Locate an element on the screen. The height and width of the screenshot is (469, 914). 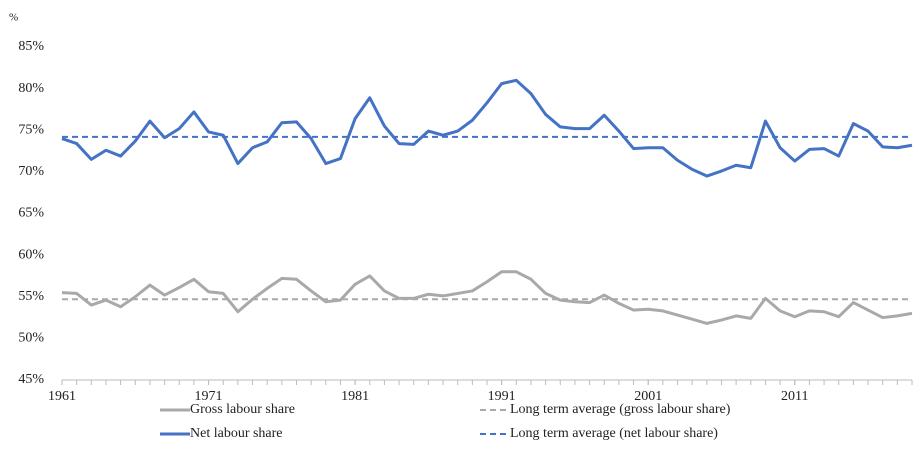
y-tick-label: 55% is located at coordinates (31, 296).